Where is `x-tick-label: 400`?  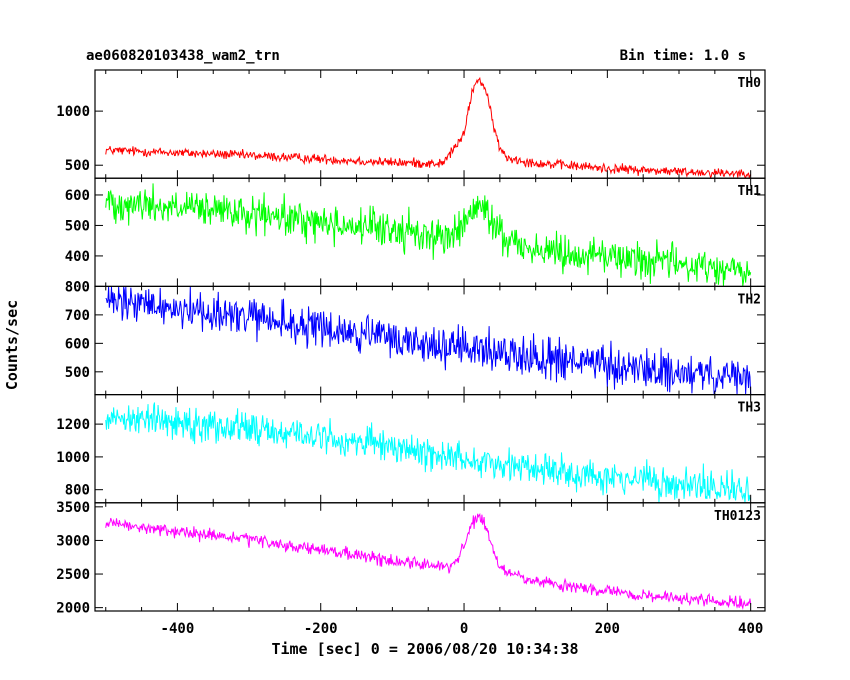
x-tick-label: 400 is located at coordinates (750, 629).